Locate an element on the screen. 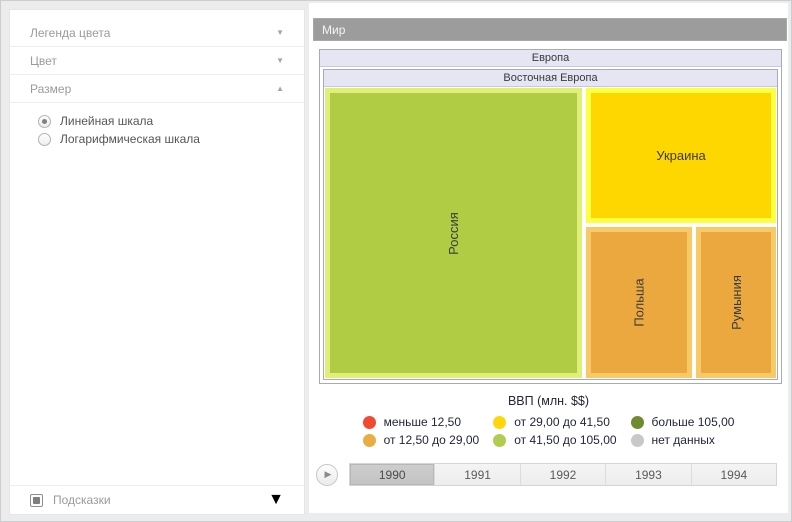 This screenshot has height=522, width=792. year-button-1993: 1993 is located at coordinates (649, 474).